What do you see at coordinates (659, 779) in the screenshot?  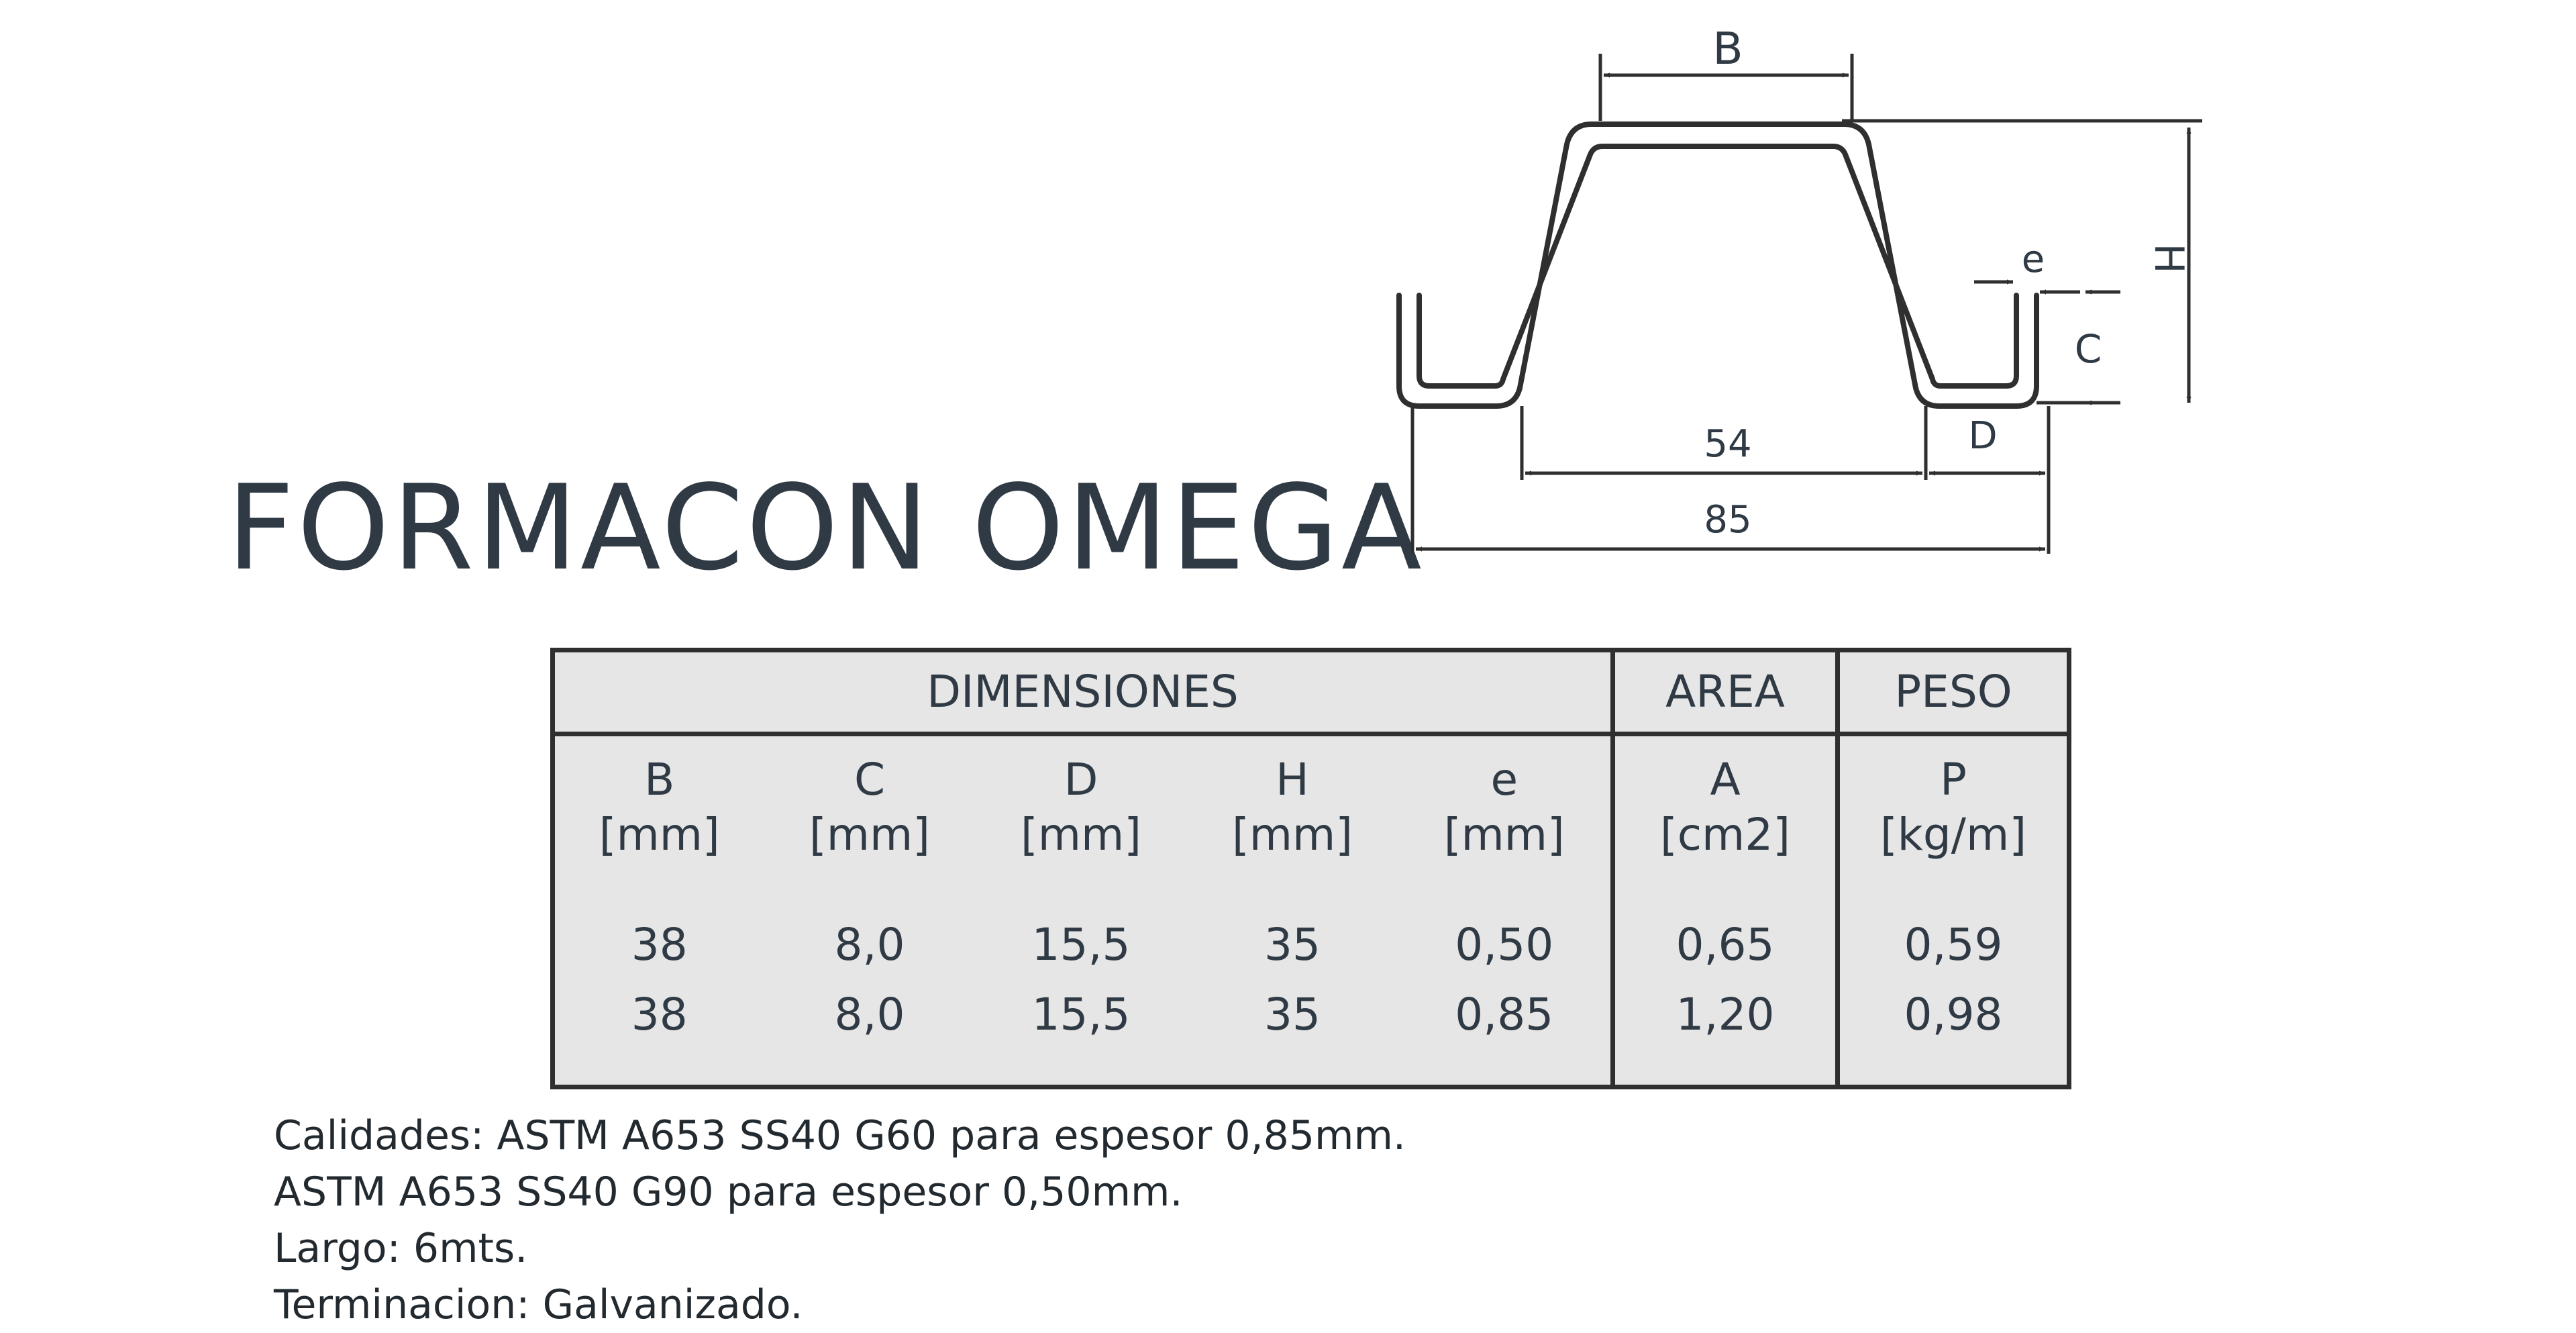 I see `column-symbol: B` at bounding box center [659, 779].